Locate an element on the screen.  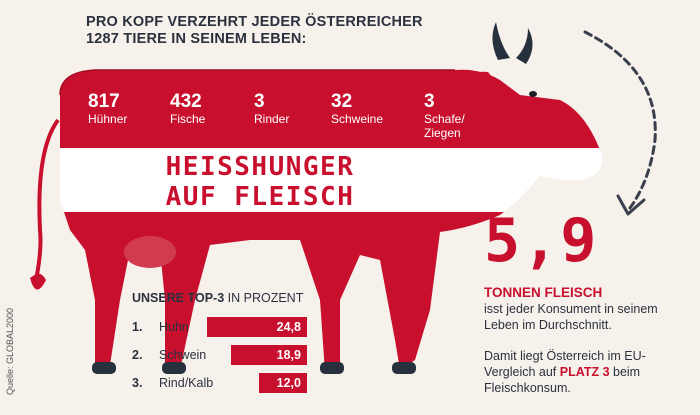
banner-title: HEISSHUNGER AUF FLEISCH is located at coordinates (260, 182).